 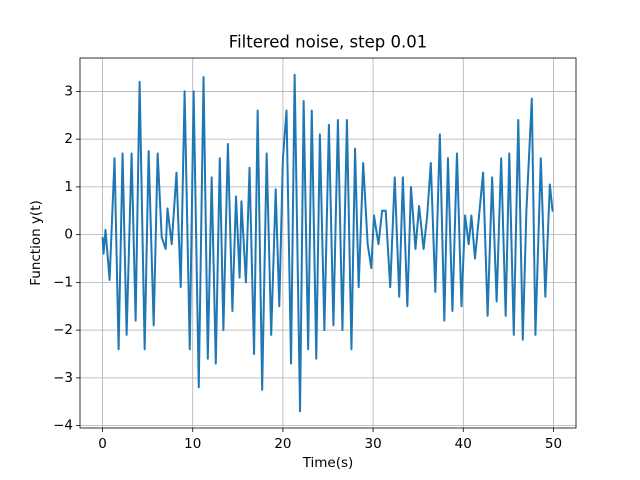 What do you see at coordinates (328, 463) in the screenshot?
I see `x-axis-label: Time(s)` at bounding box center [328, 463].